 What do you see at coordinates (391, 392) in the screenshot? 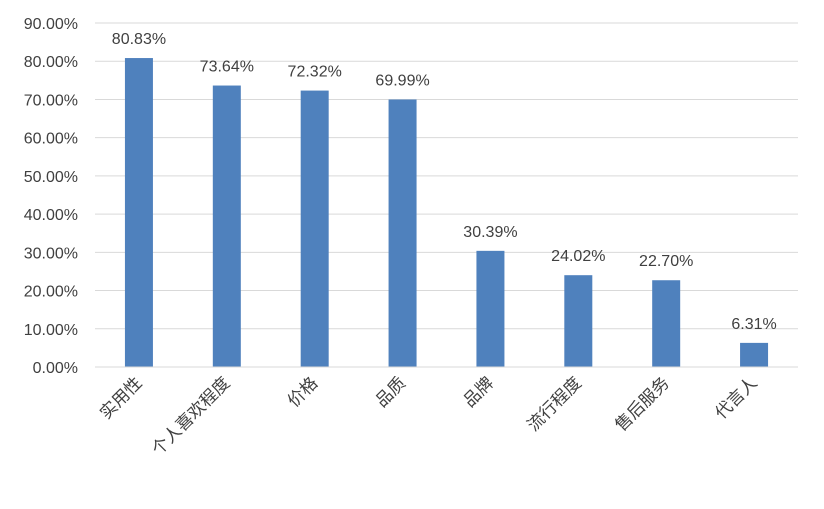
I see `x-category-label: 品质` at bounding box center [391, 392].